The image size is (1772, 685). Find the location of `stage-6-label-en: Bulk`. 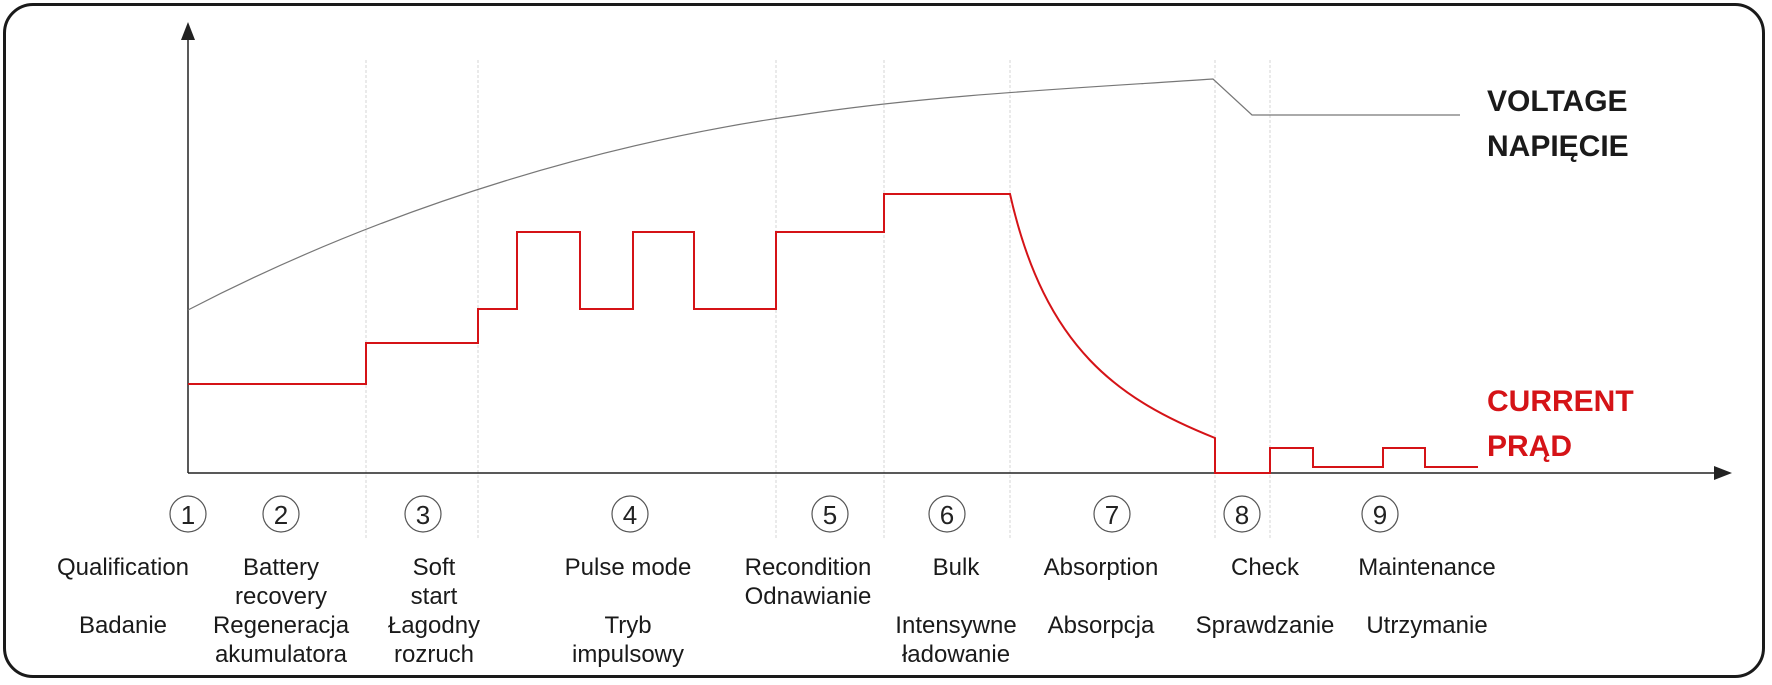

stage-6-label-en: Bulk is located at coordinates (956, 567).